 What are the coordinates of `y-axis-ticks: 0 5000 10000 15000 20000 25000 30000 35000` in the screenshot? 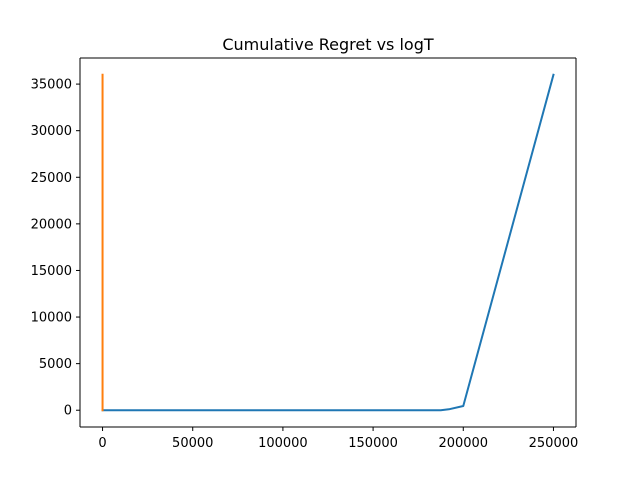 It's located at (55, 248).